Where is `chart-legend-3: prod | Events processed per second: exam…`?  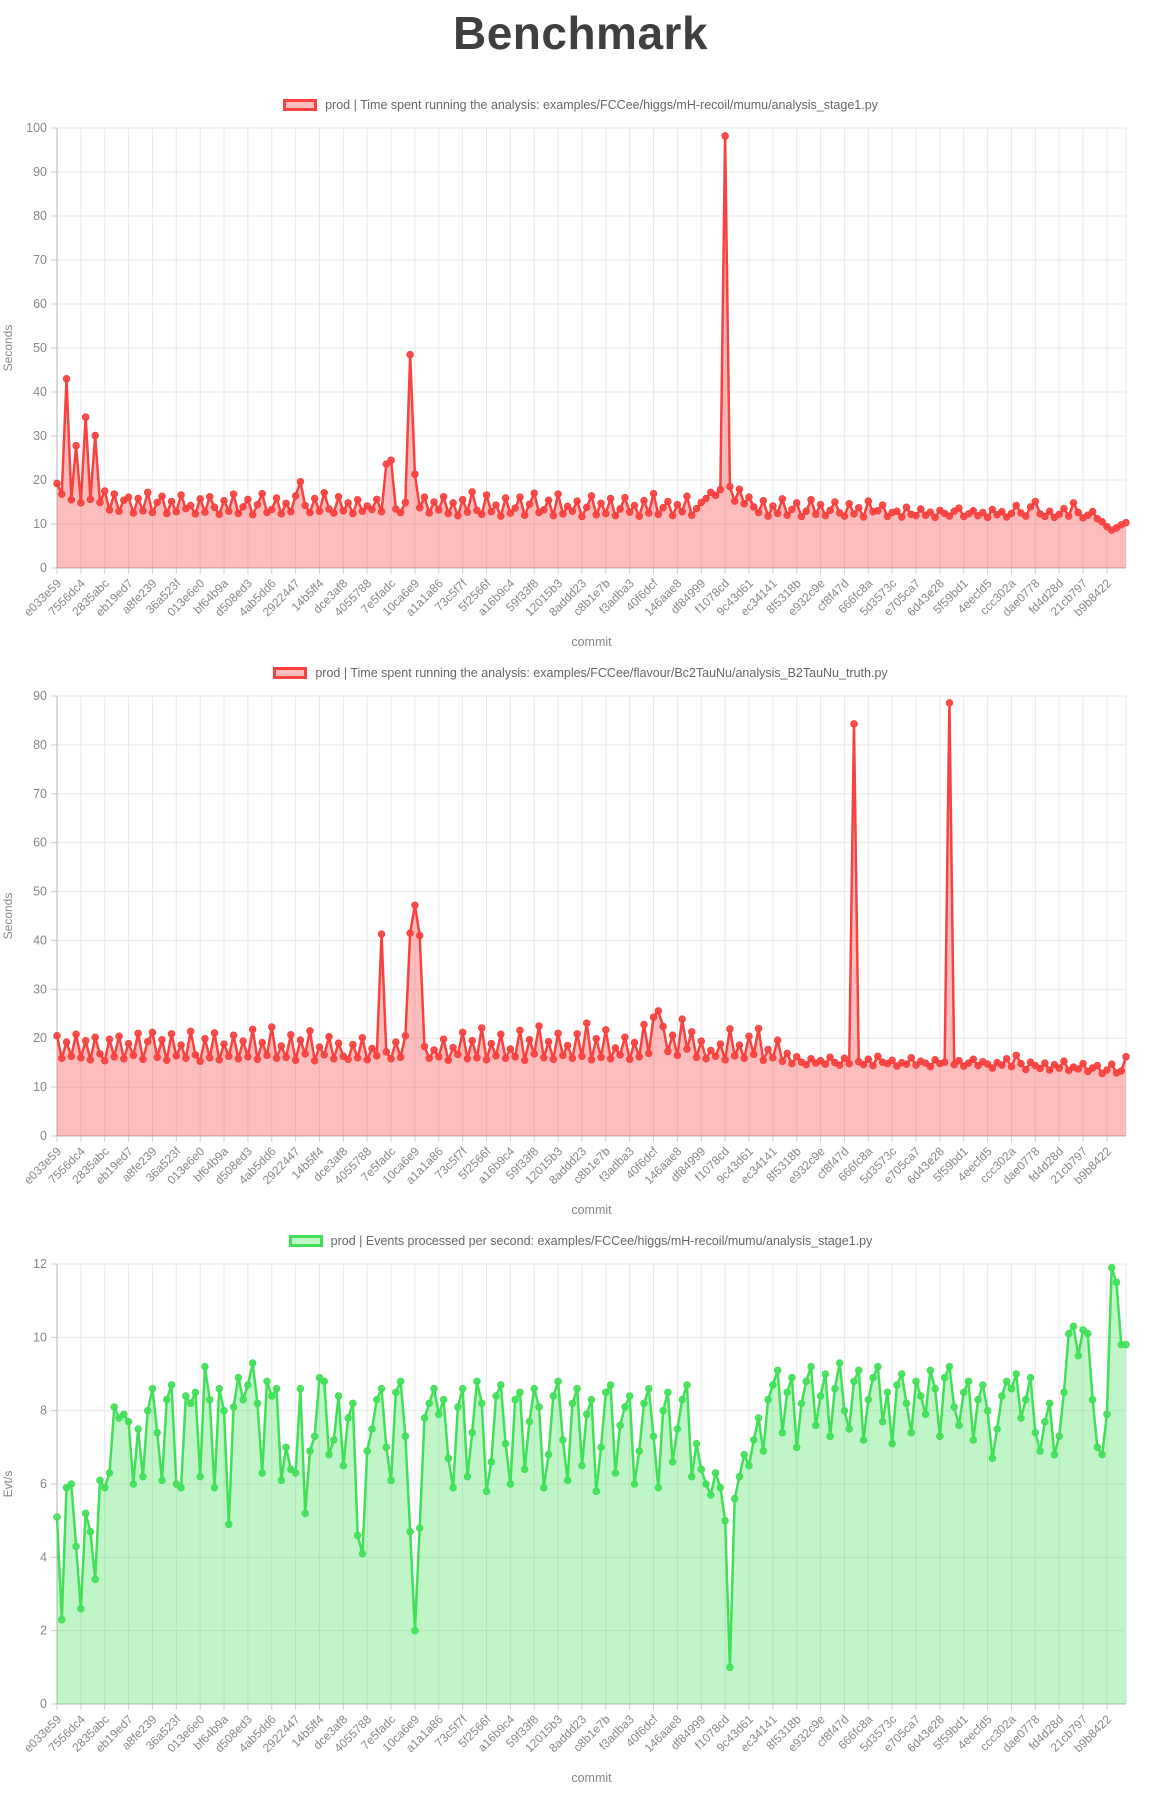 chart-legend-3: prod | Events processed per second: exam… is located at coordinates (580, 1241).